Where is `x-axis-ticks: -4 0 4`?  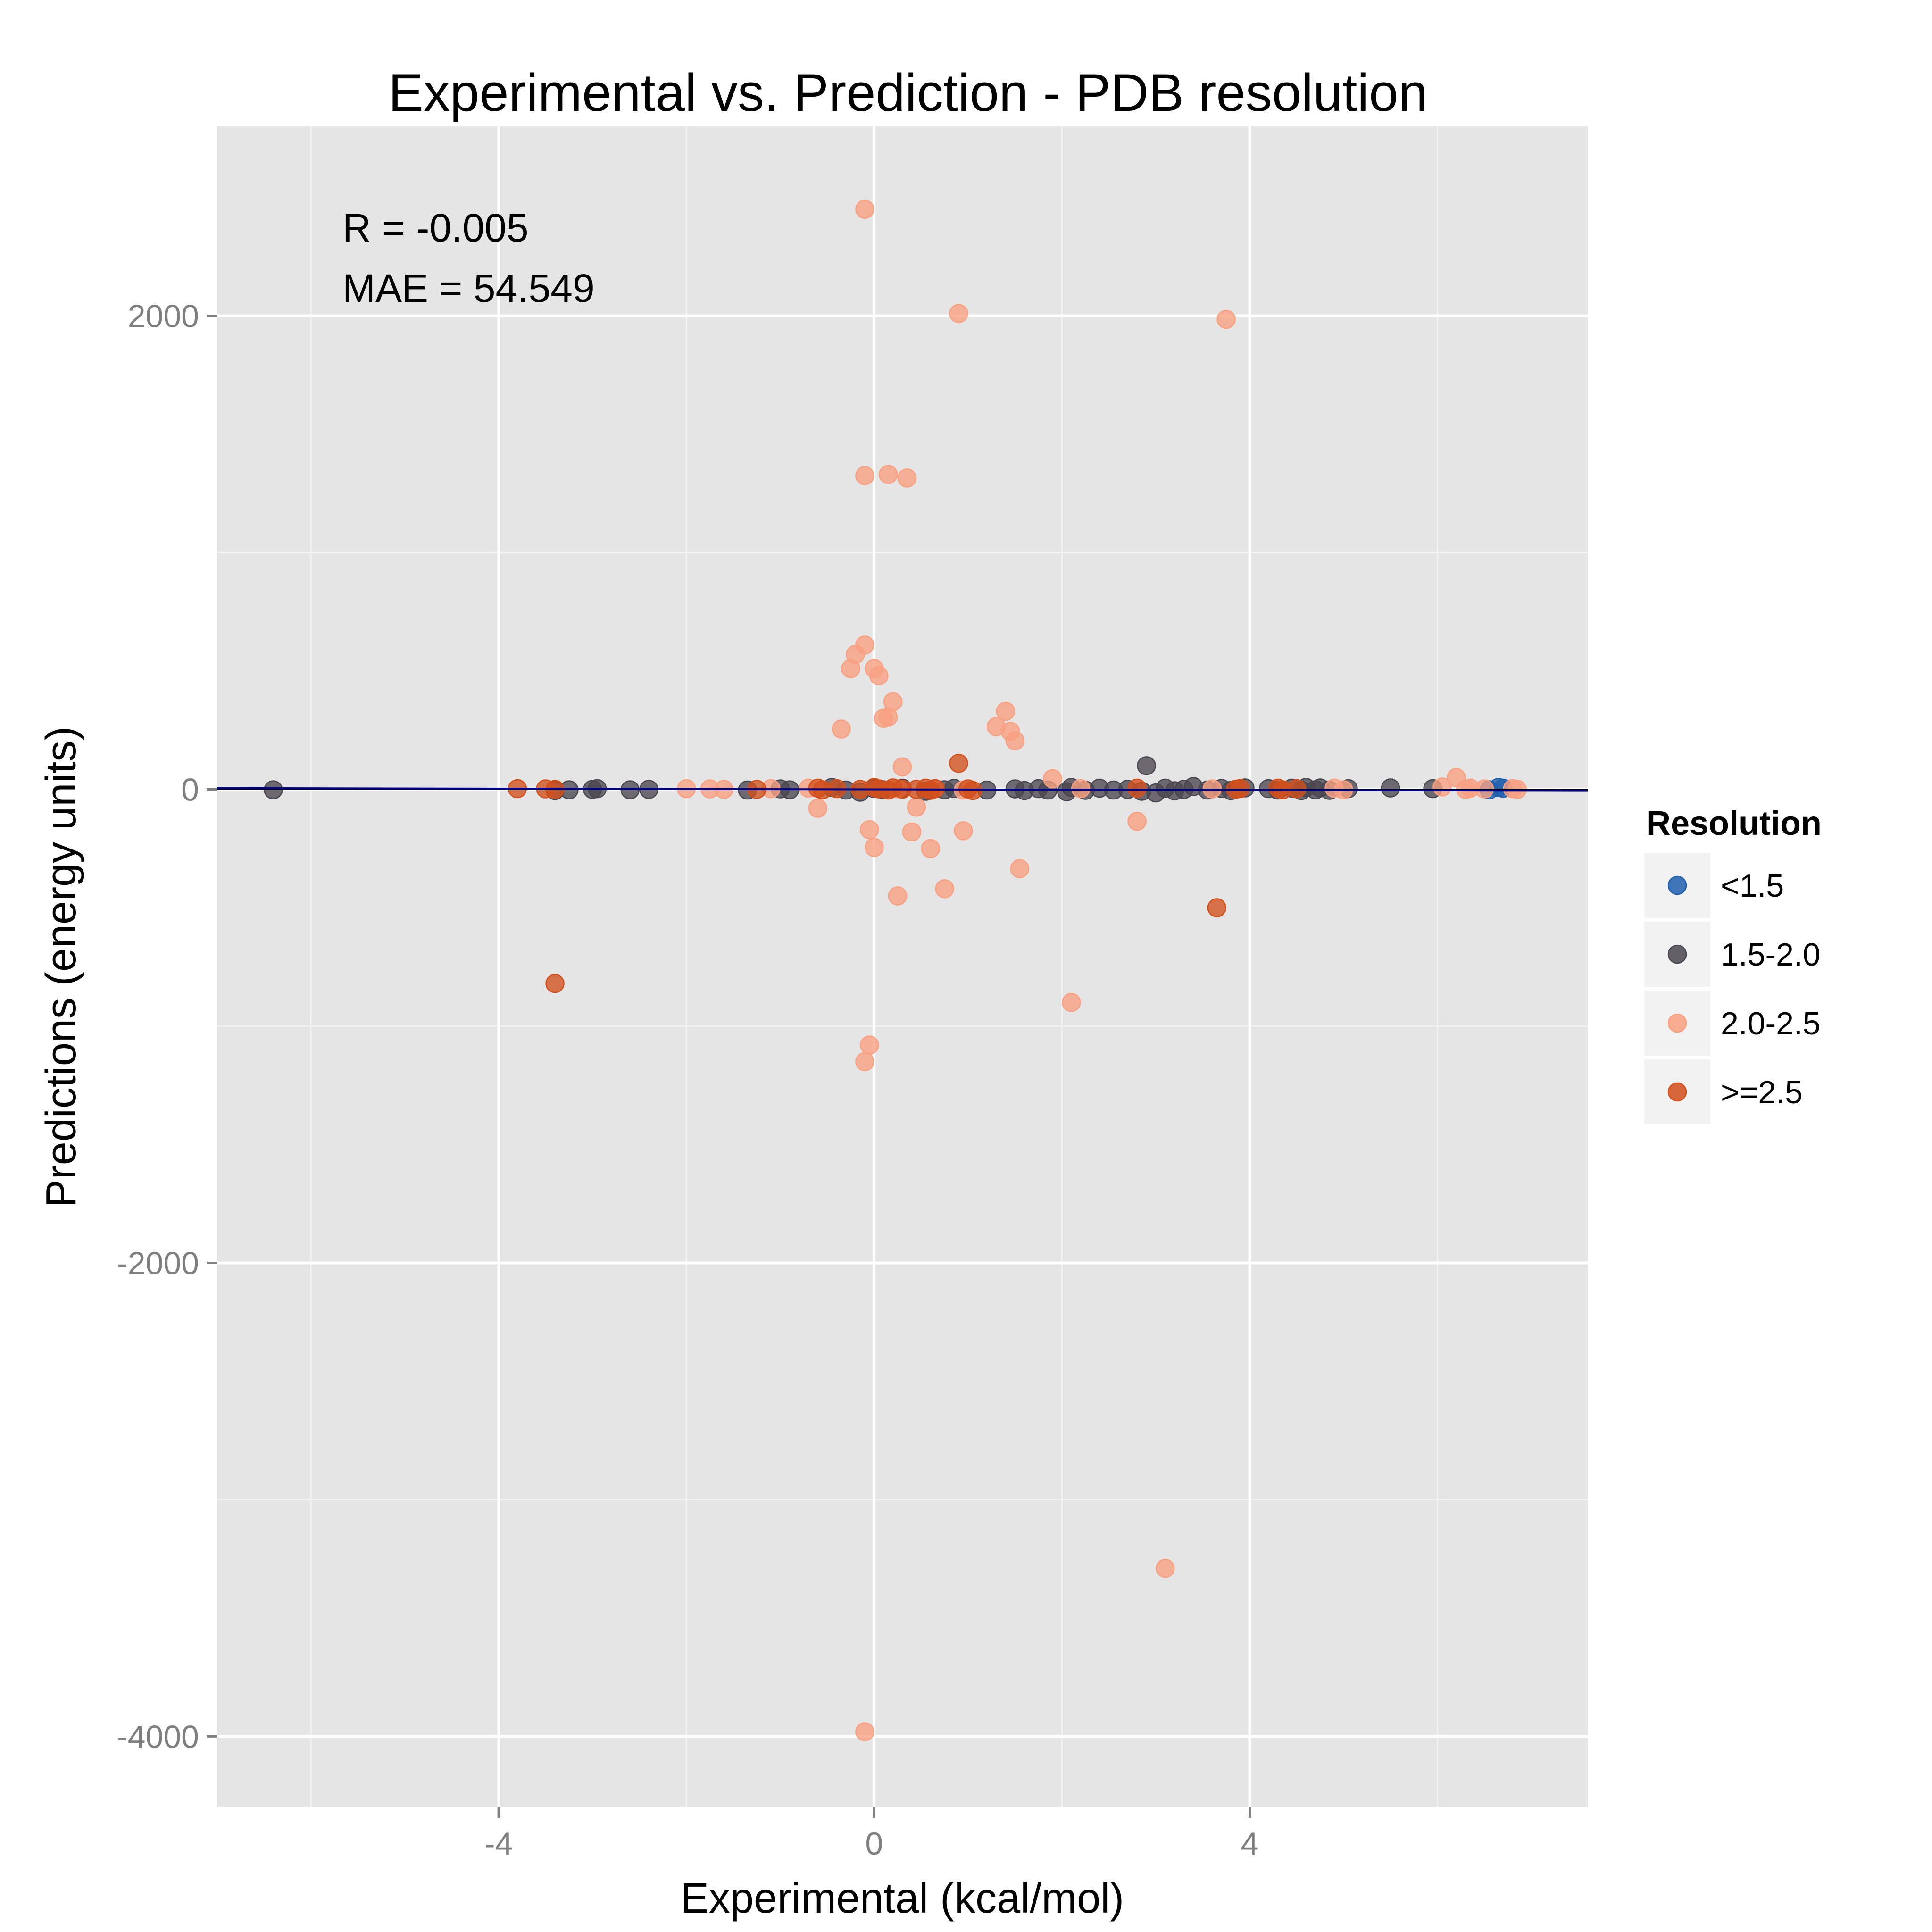 x-axis-ticks: -4 0 4 is located at coordinates (871, 1834).